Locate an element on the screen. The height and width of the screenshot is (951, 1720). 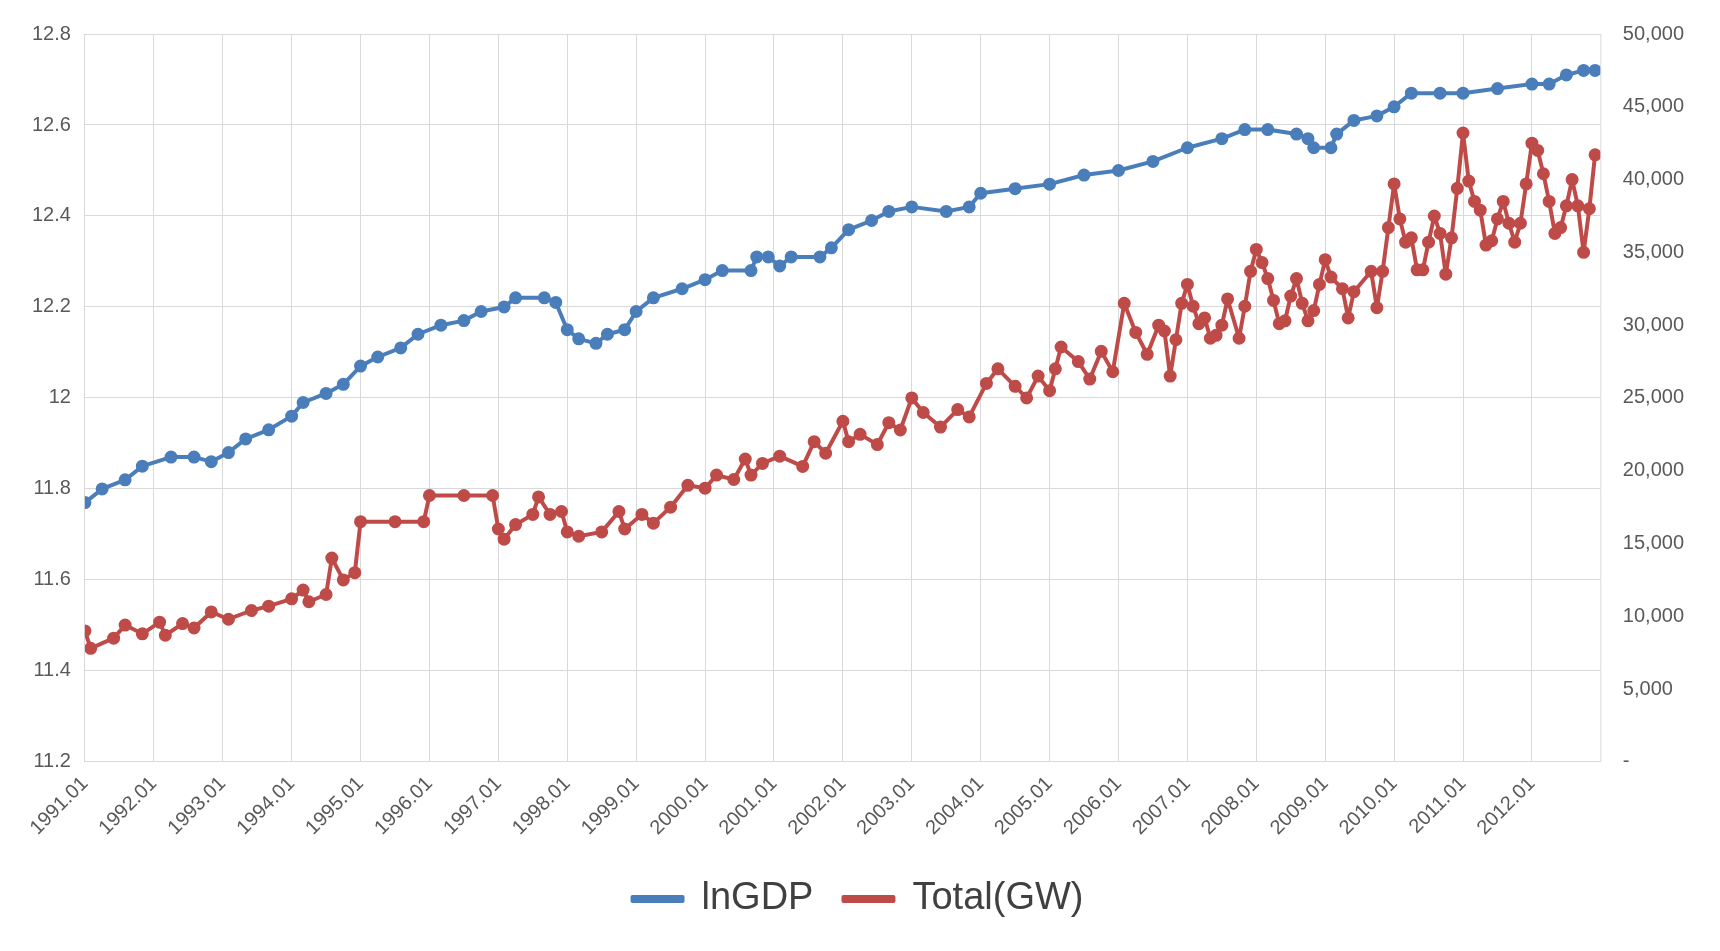
y-tick-label: 11.2 is located at coordinates (52, 760).